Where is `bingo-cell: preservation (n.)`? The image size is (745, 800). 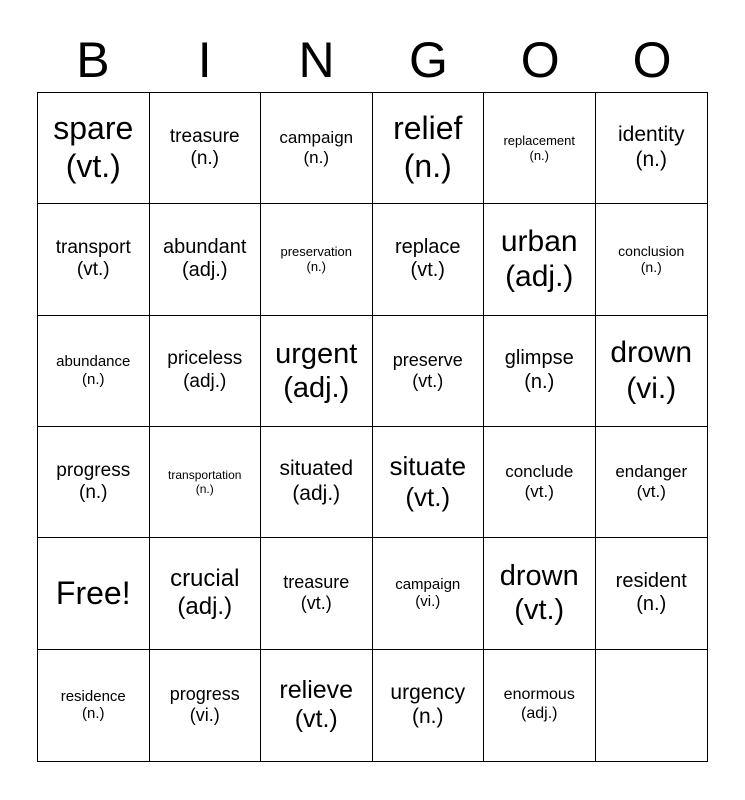 bingo-cell: preservation (n.) is located at coordinates (317, 260).